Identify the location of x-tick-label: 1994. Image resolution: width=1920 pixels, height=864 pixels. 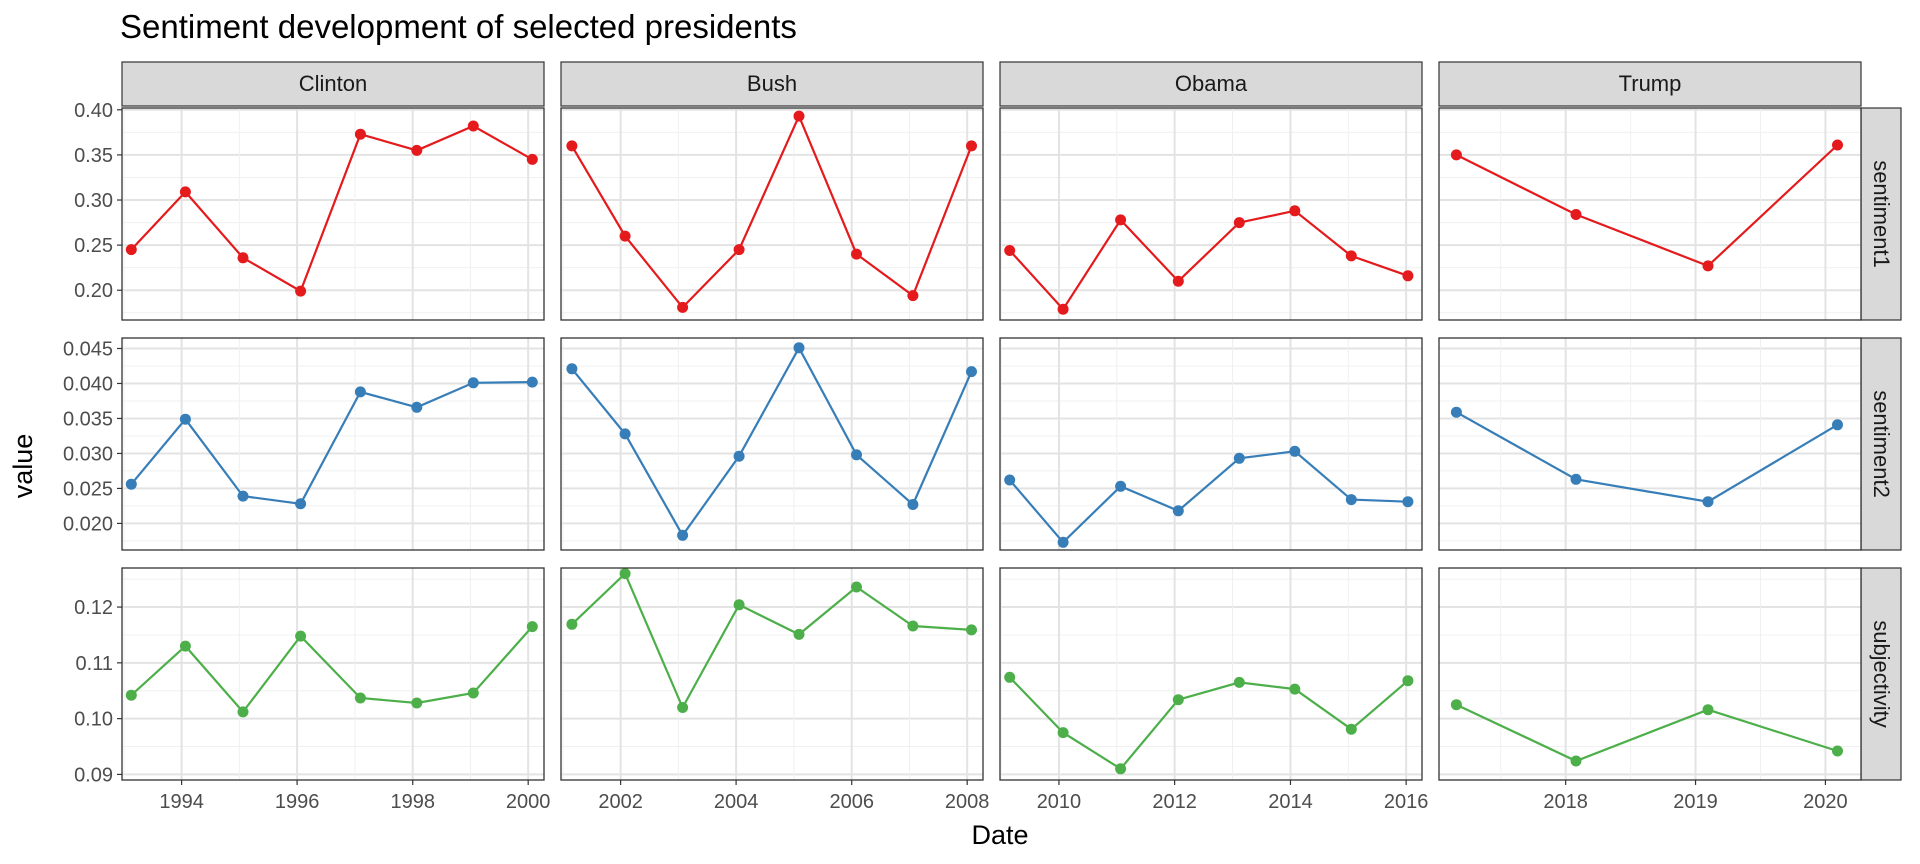
(181, 802).